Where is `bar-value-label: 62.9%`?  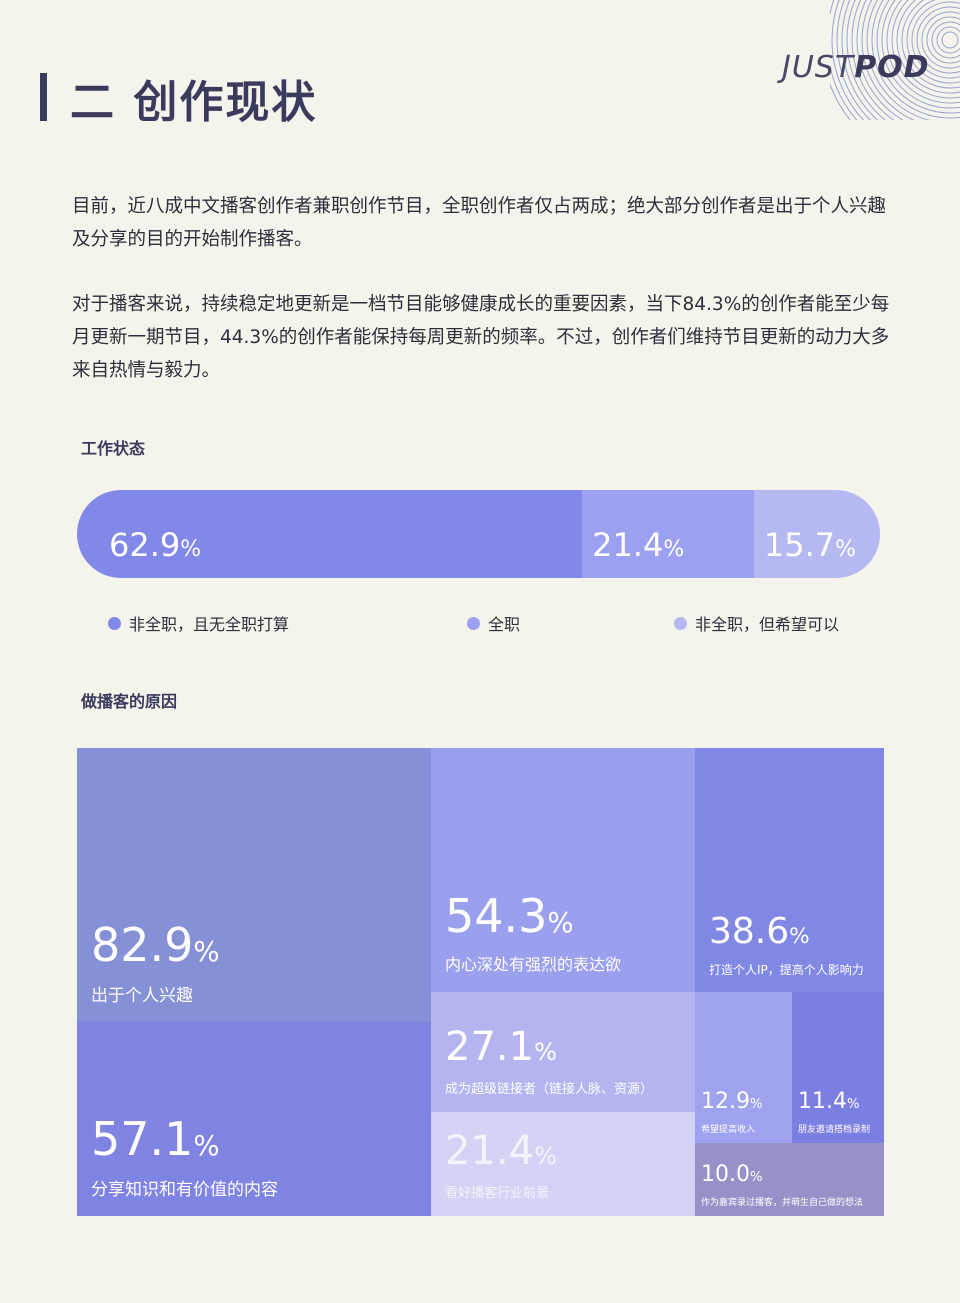 bar-value-label: 62.9% is located at coordinates (155, 545).